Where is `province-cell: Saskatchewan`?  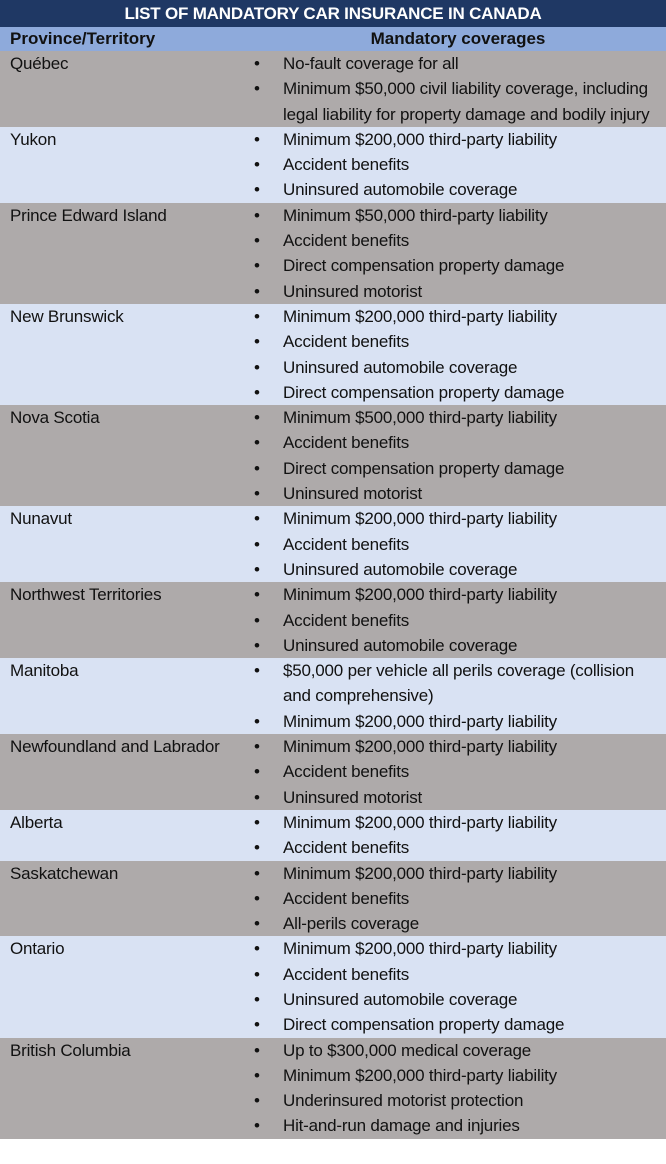
province-cell: Saskatchewan is located at coordinates (64, 873).